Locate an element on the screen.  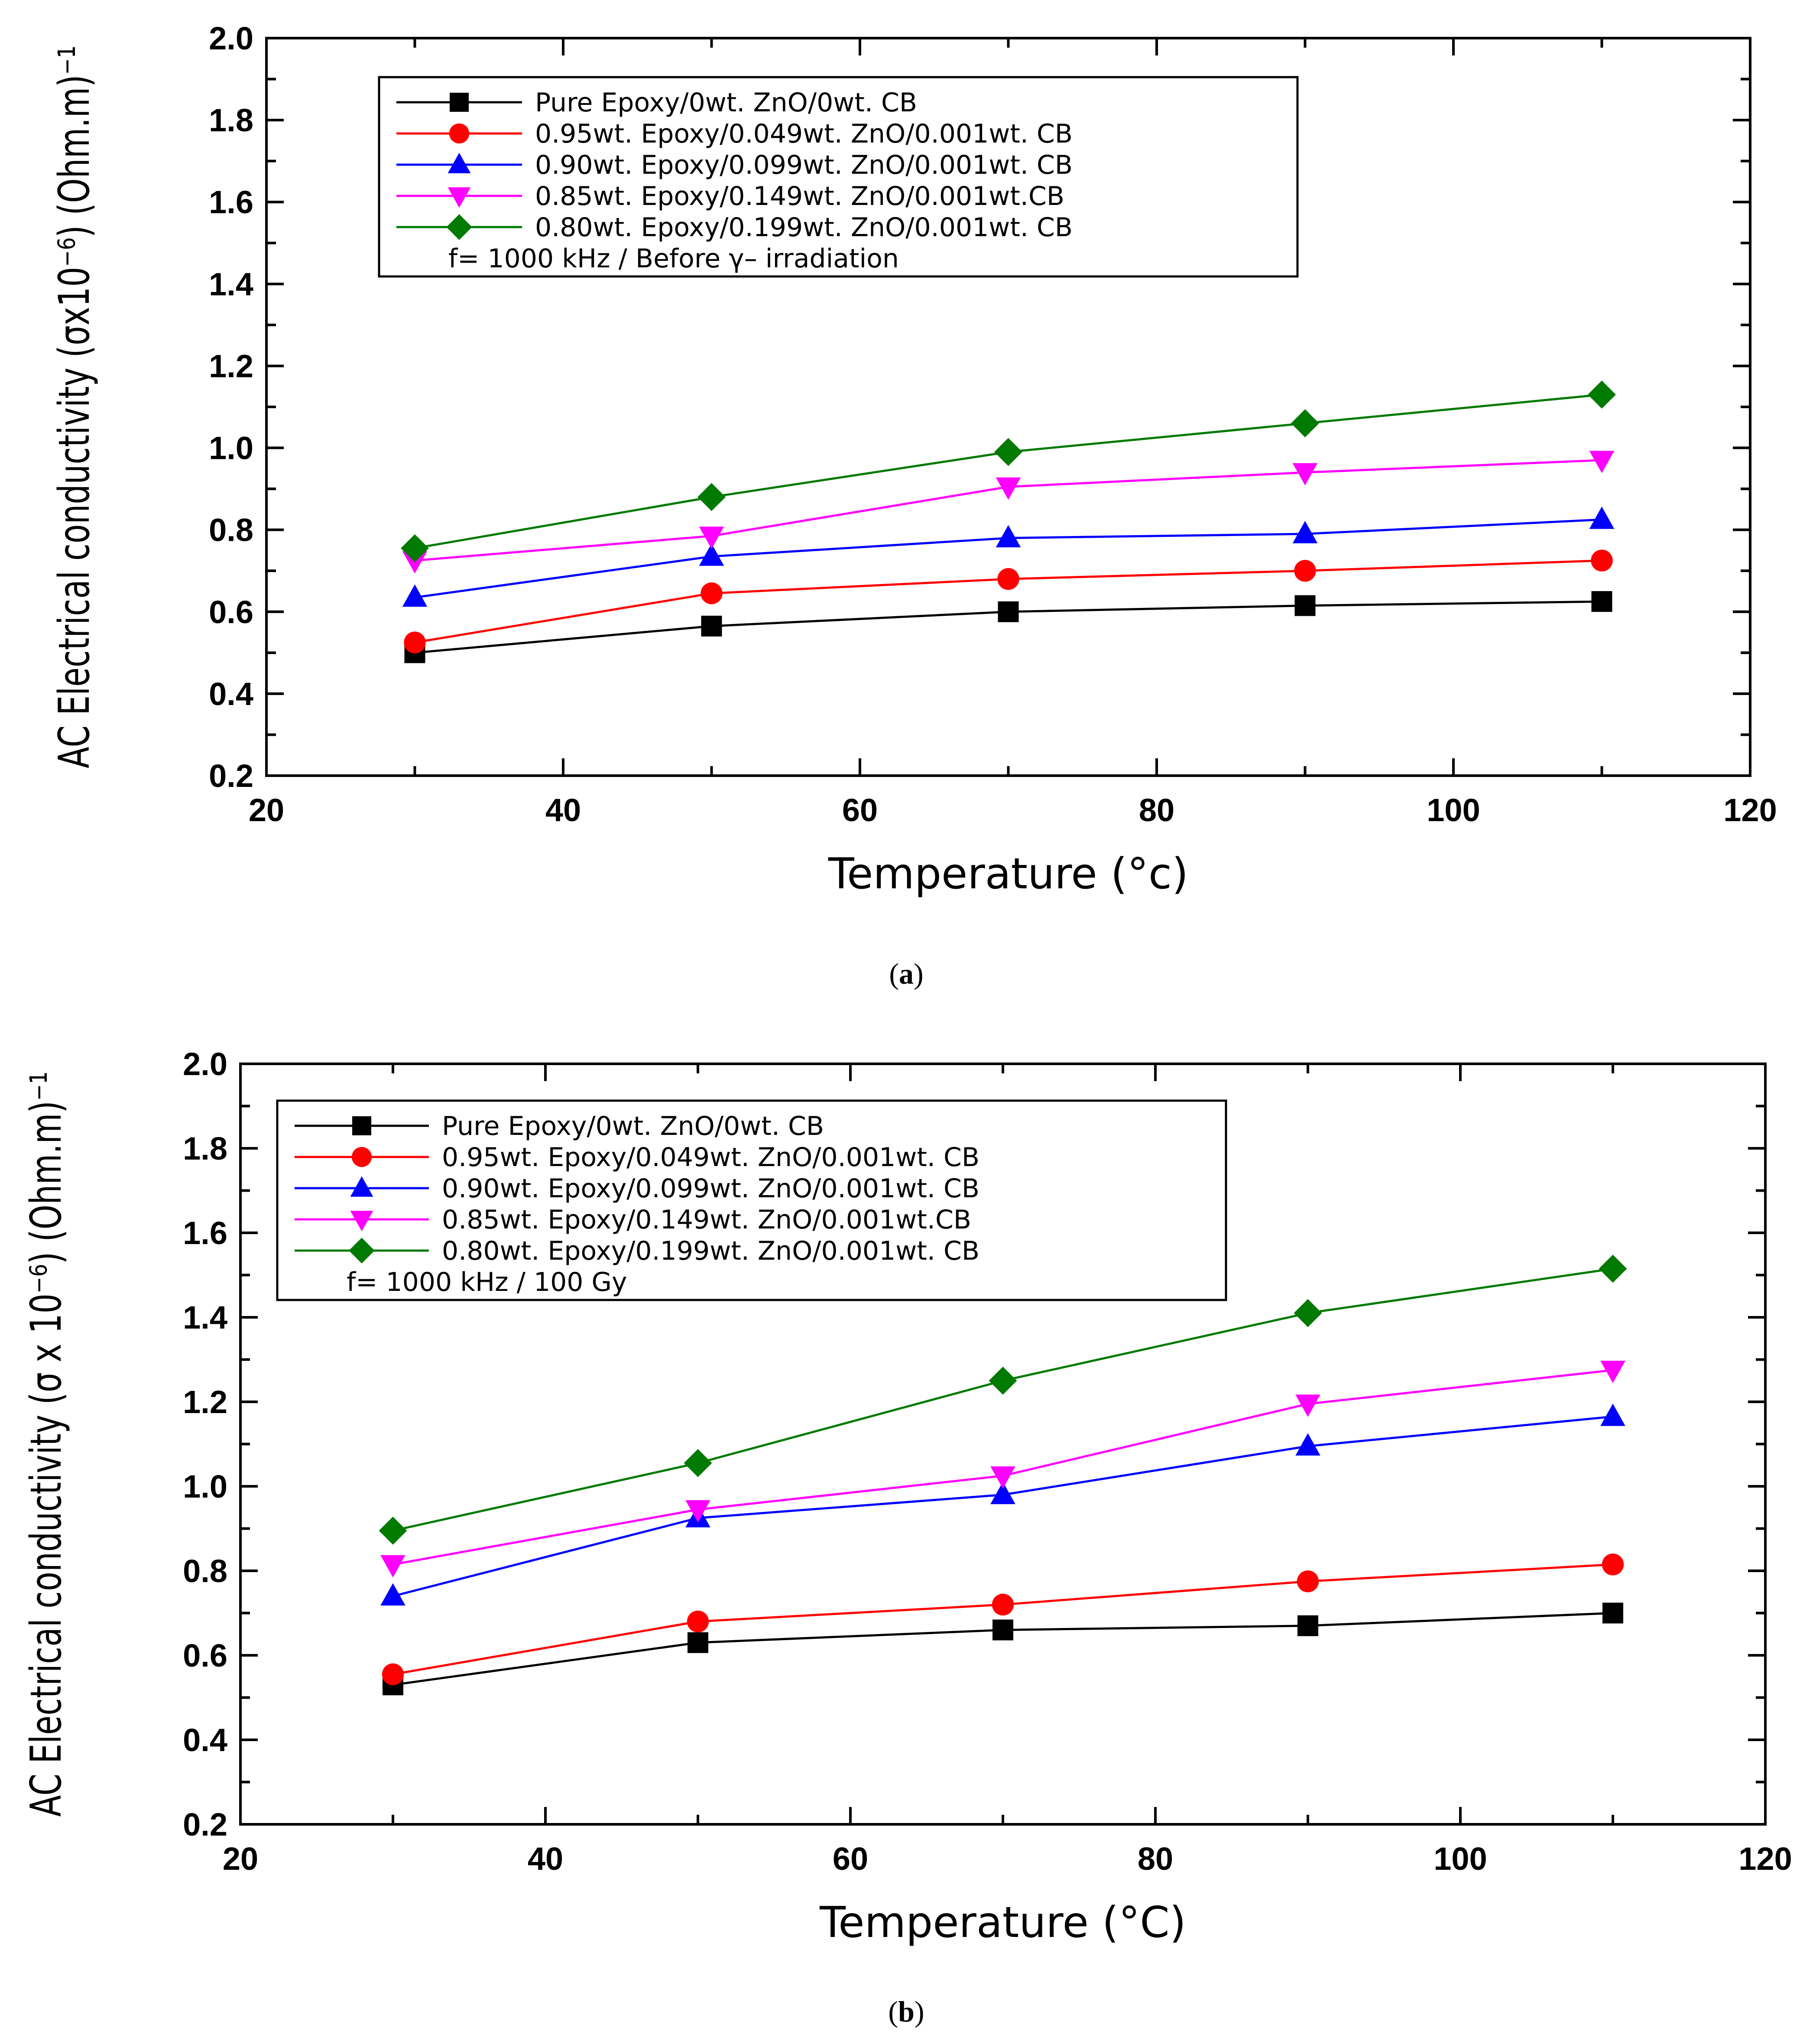
x-axis-label: Temperature (°C) is located at coordinates (1002, 1923).